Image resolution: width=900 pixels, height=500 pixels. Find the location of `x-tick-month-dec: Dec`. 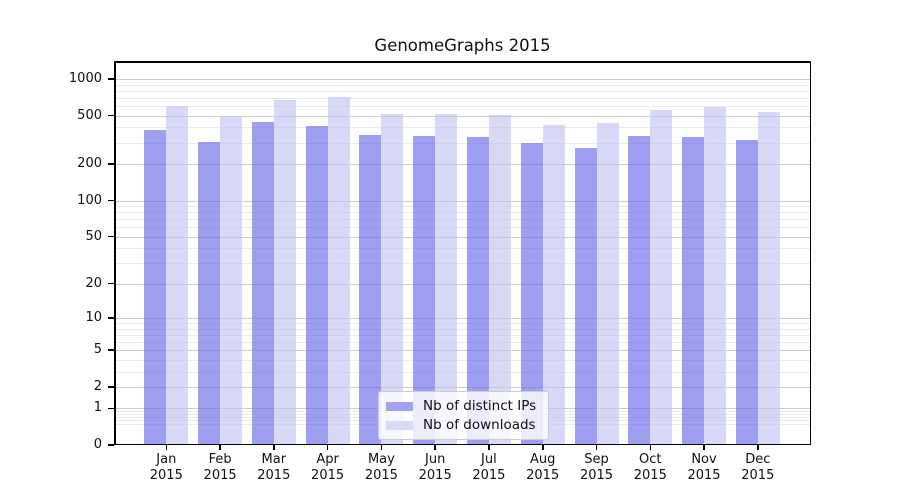

x-tick-month-dec: Dec is located at coordinates (758, 459).